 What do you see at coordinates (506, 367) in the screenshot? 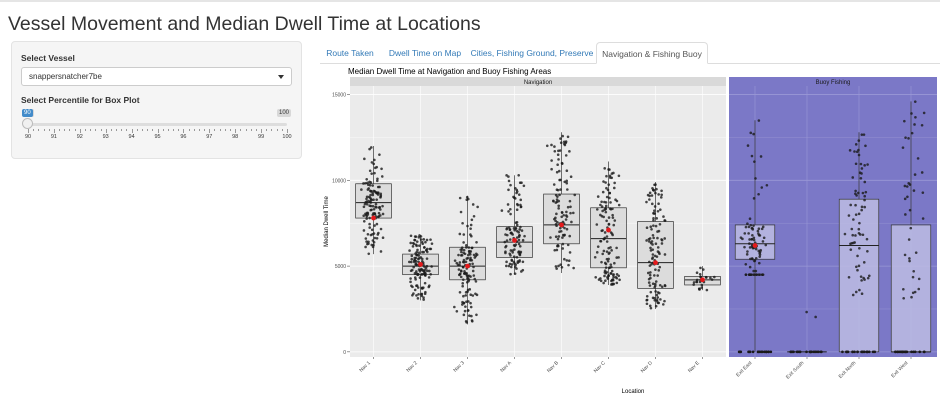
I see `x-tick-label: Nav A` at bounding box center [506, 367].